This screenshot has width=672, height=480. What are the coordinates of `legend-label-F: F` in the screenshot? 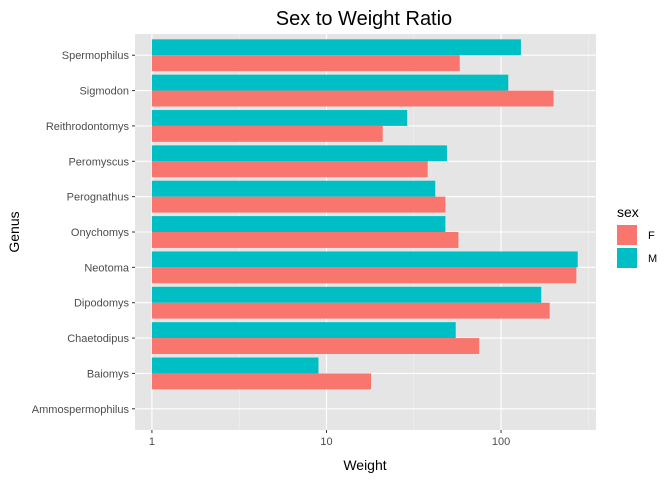 It's located at (651, 236).